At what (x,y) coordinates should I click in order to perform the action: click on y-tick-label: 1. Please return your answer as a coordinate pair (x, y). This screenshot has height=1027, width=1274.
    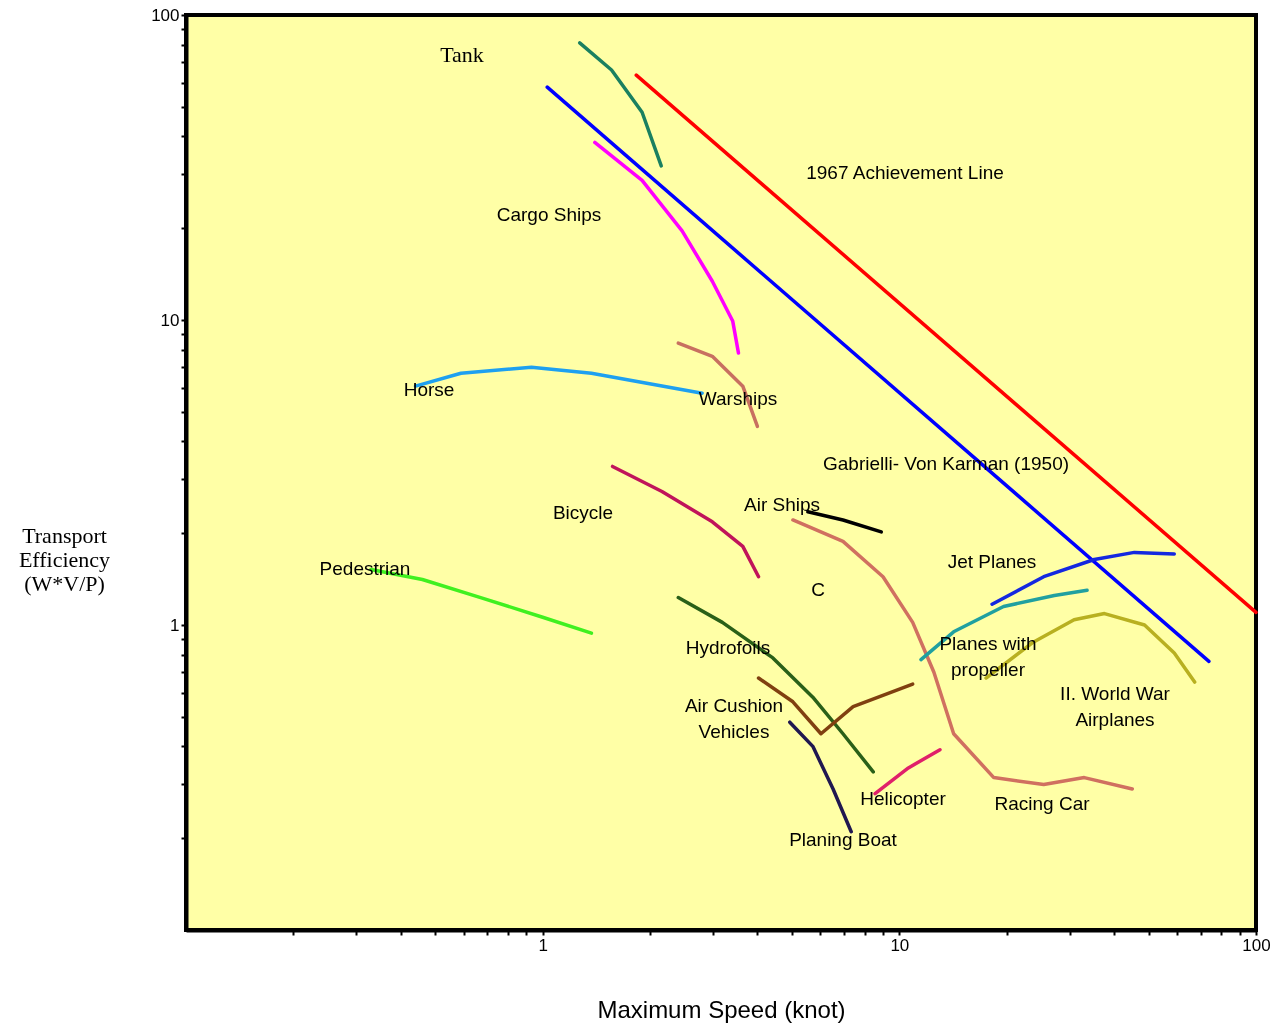
    Looking at the image, I should click on (175, 625).